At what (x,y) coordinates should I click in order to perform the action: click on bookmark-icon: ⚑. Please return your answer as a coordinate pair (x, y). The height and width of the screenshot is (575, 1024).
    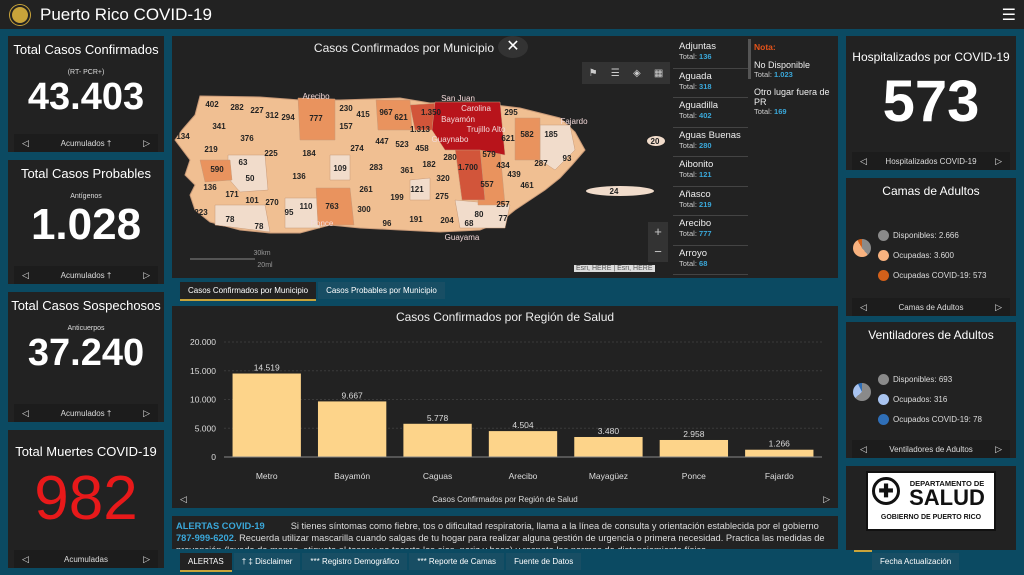
    Looking at the image, I should click on (593, 73).